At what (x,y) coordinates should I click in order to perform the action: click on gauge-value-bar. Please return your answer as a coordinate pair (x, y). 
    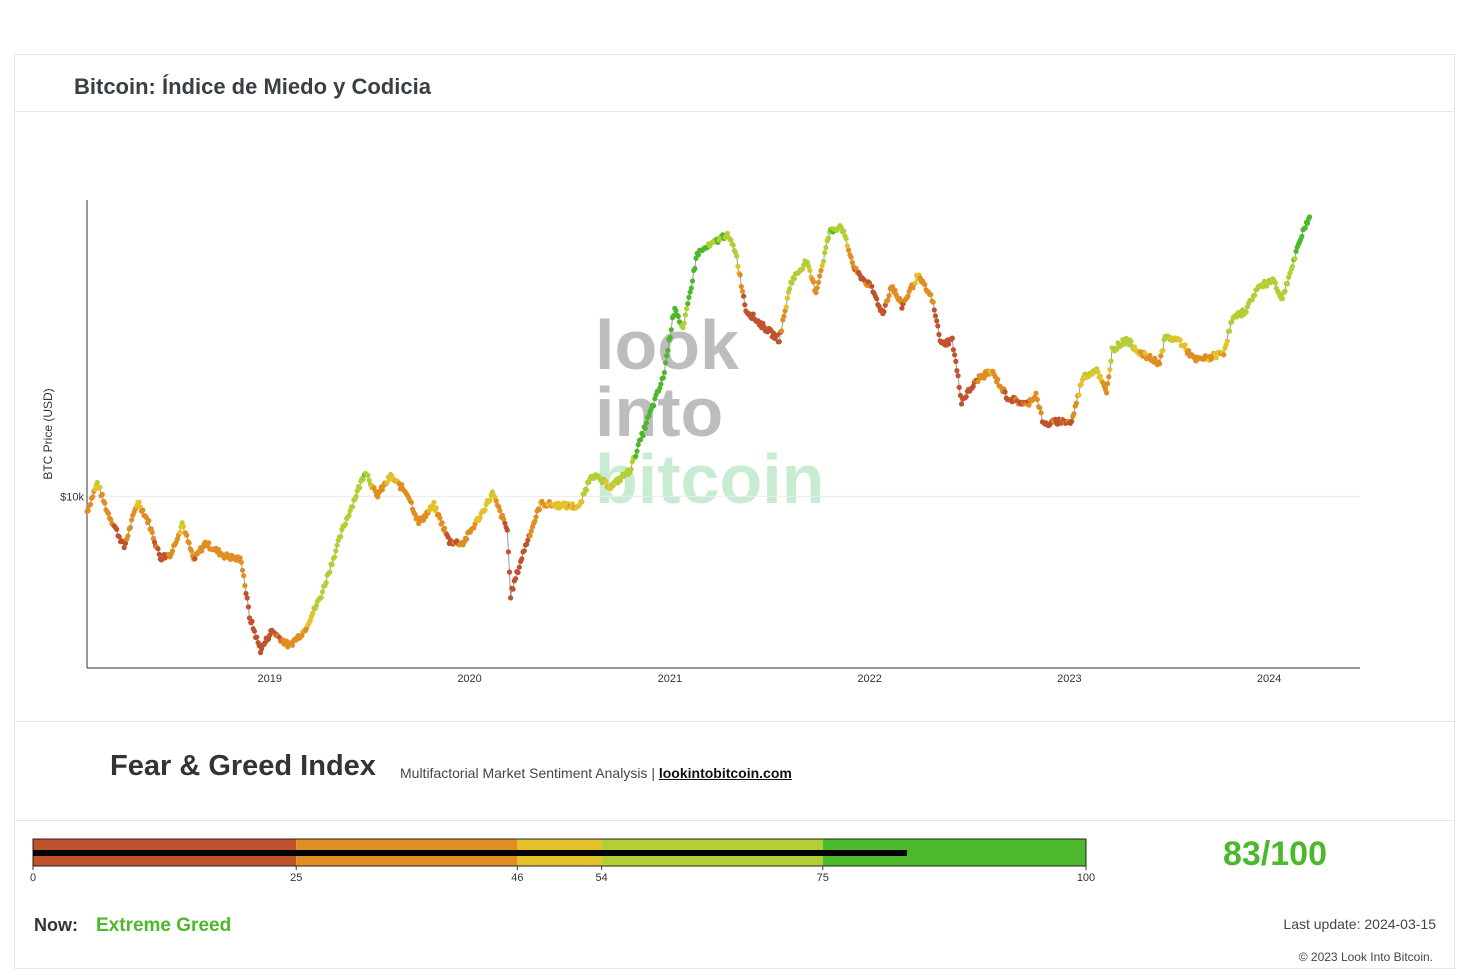
    Looking at the image, I should click on (470, 853).